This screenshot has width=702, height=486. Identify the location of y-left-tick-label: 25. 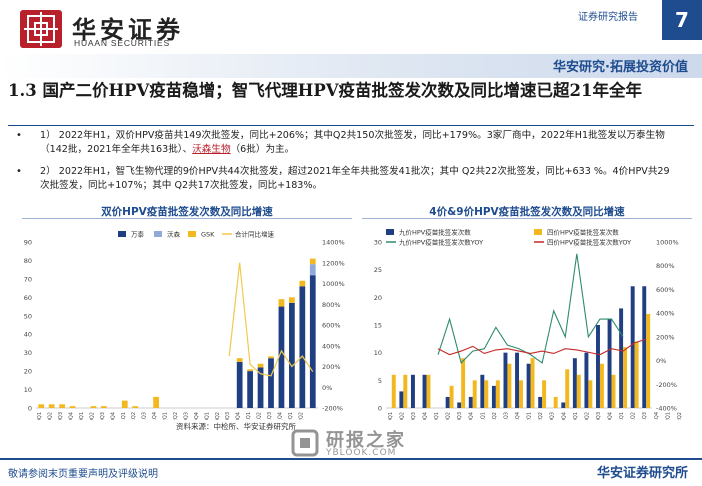
(378, 270).